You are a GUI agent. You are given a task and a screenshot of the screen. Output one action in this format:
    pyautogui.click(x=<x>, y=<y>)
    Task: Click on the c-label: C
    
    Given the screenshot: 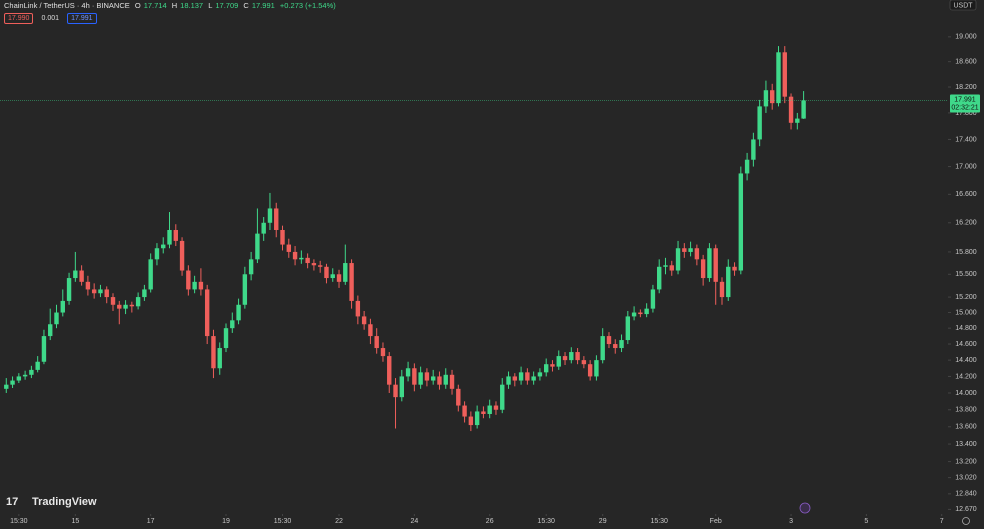 What is the action you would take?
    pyautogui.click(x=246, y=5)
    